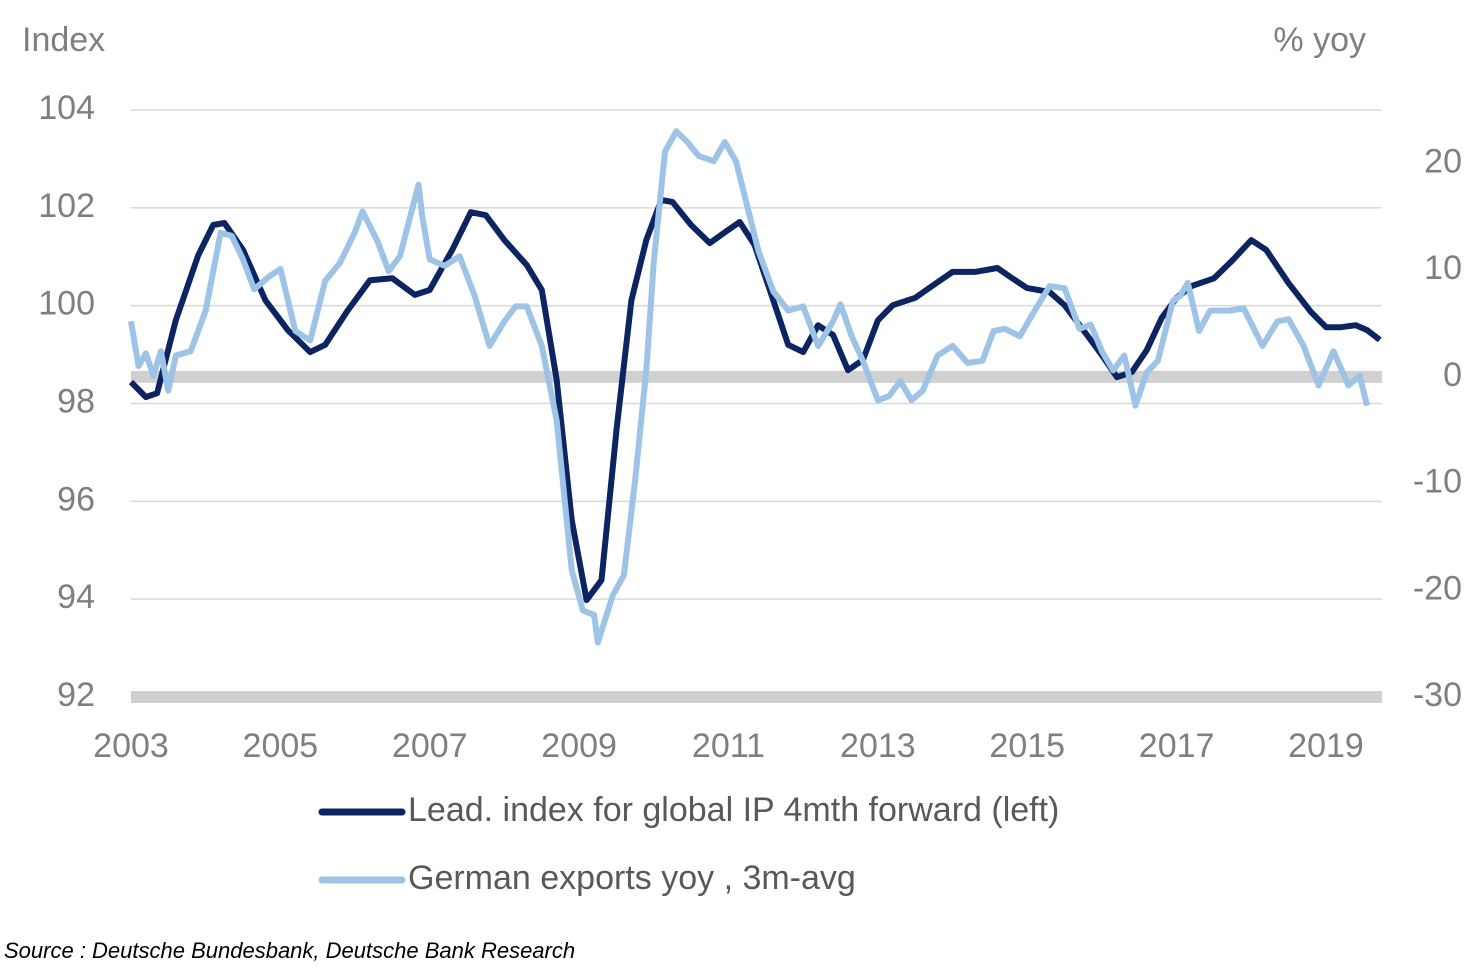  I want to click on y2-tick-label: -20, so click(1437, 588).